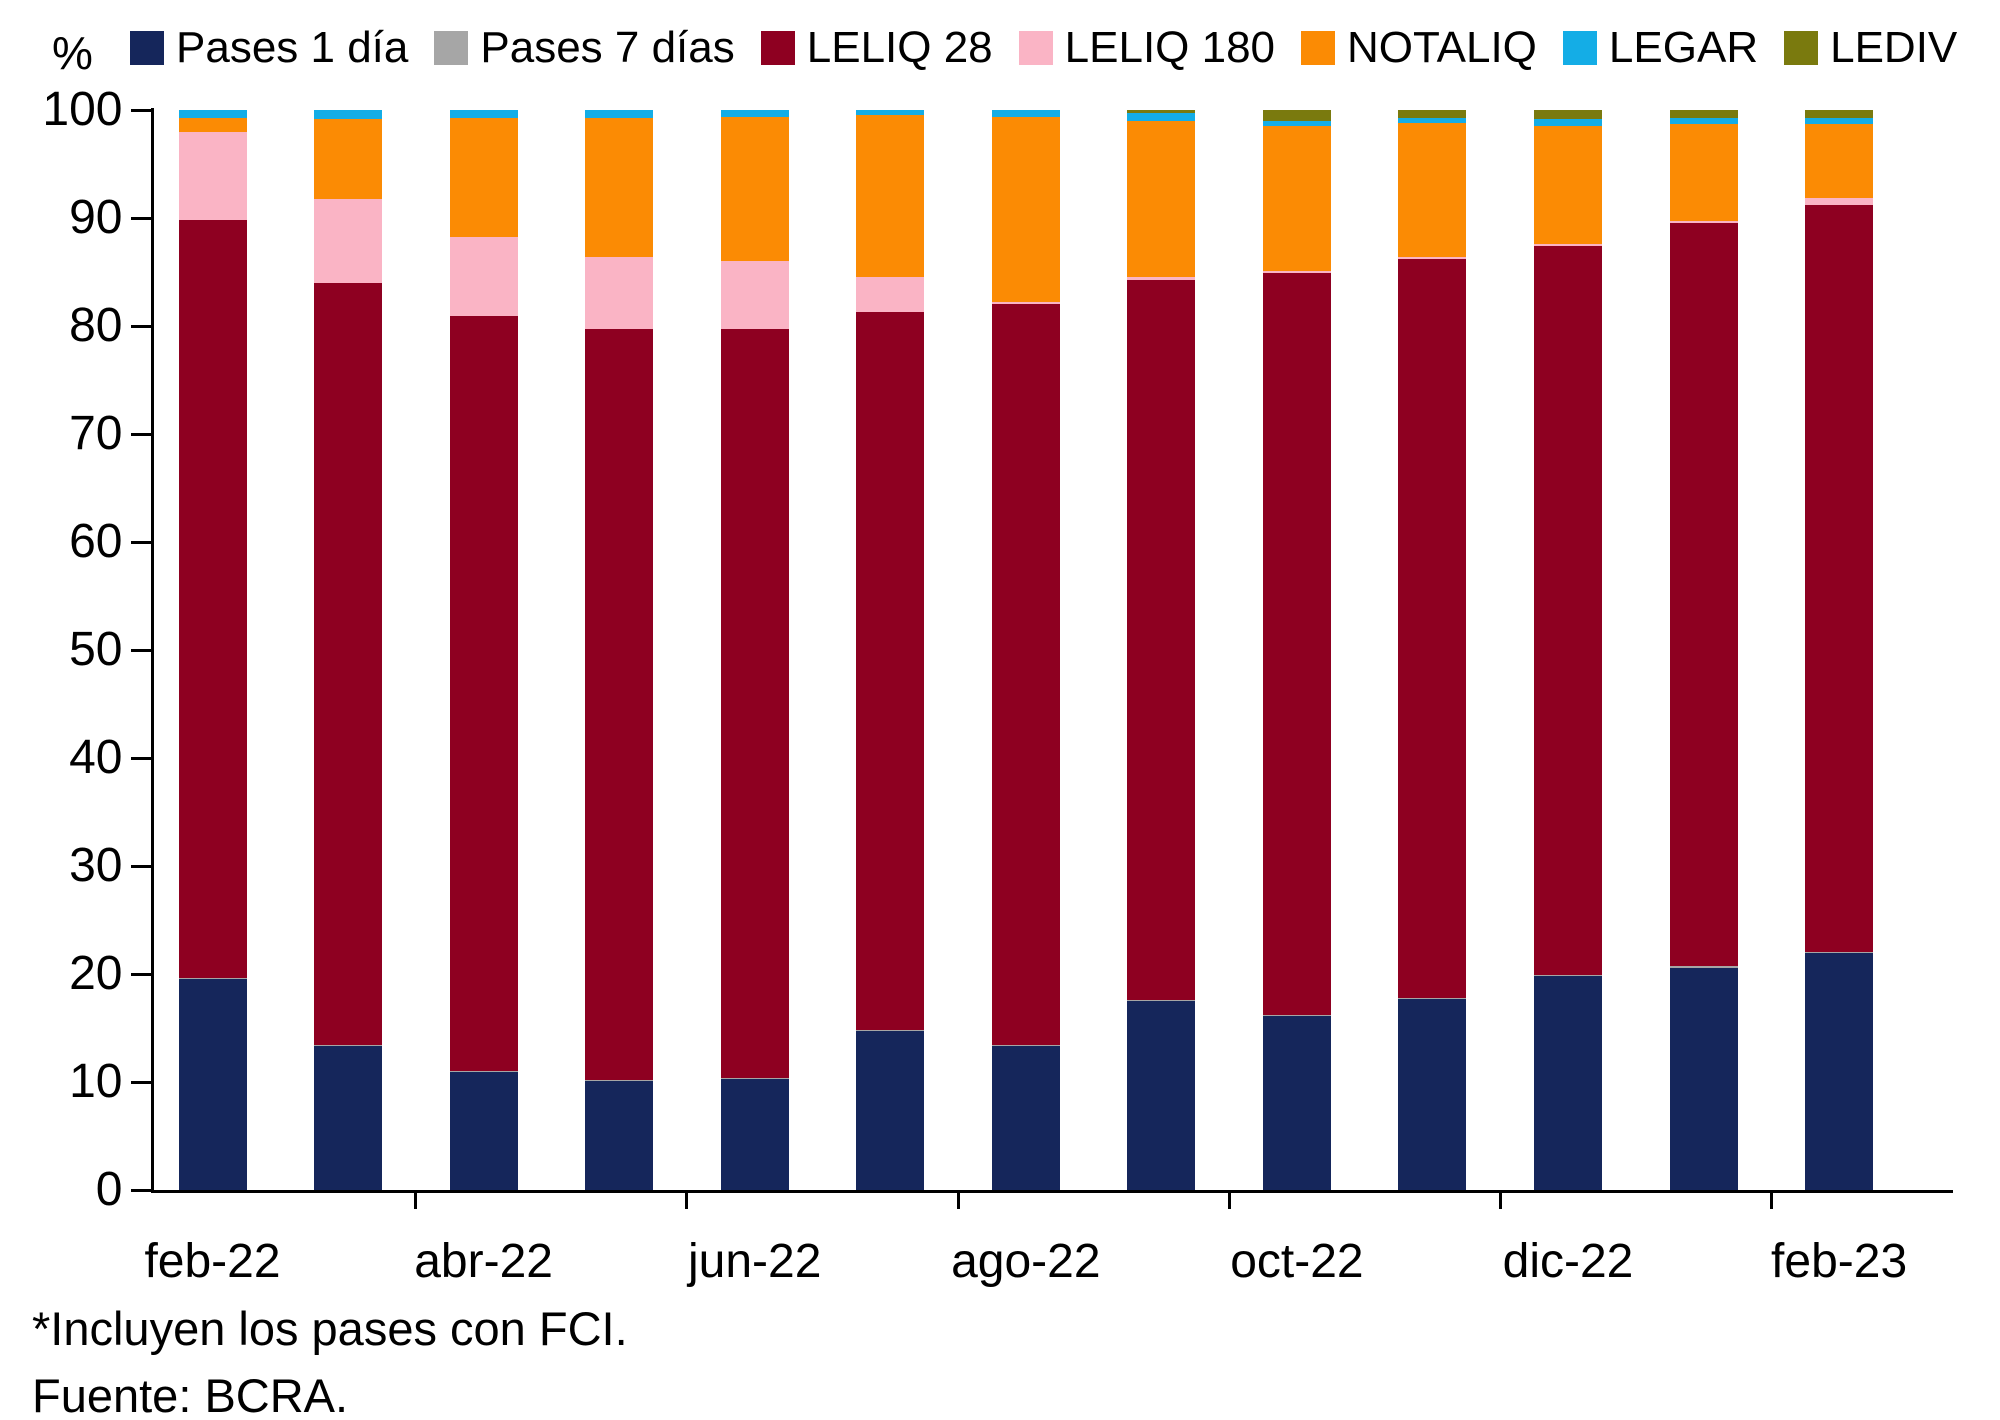 The width and height of the screenshot is (2000, 1420). Describe the element at coordinates (1660, 48) in the screenshot. I see `legend-item-legar: LEGAR` at that location.